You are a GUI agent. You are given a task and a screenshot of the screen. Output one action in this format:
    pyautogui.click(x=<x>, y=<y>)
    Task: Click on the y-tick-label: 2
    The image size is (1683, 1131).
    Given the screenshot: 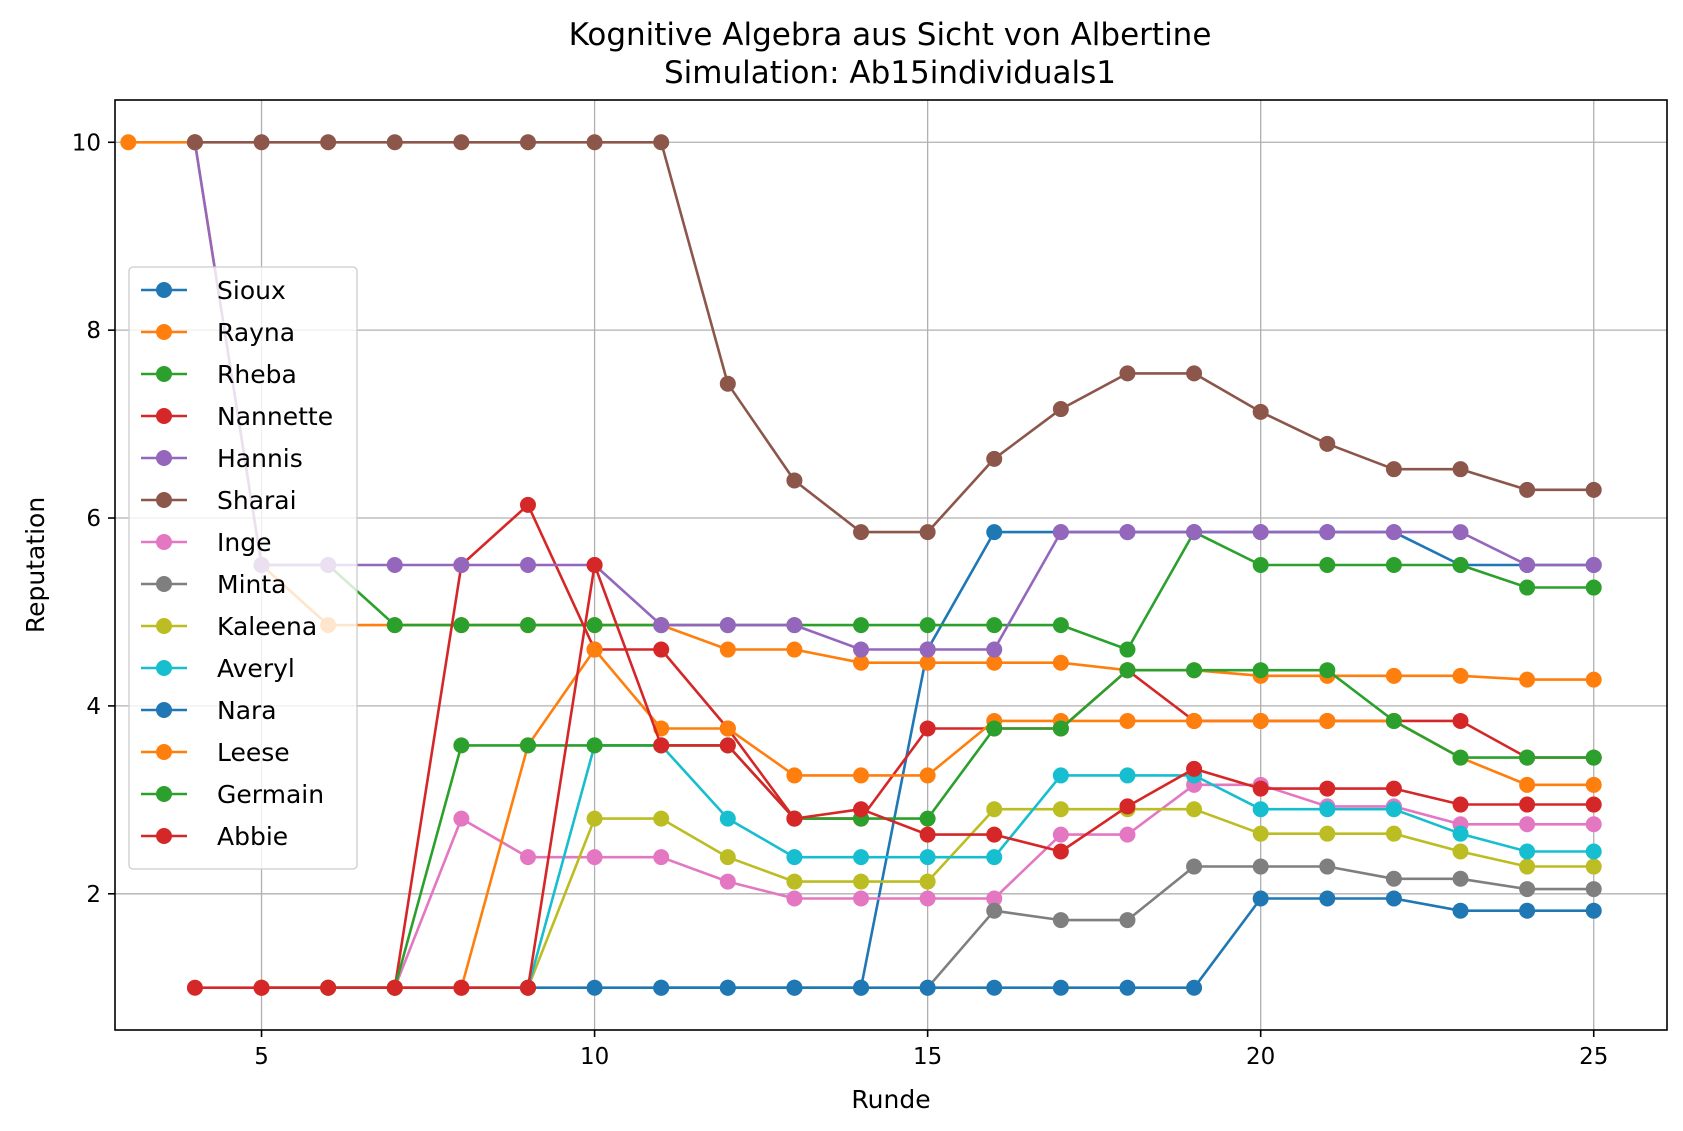 What is the action you would take?
    pyautogui.click(x=93, y=895)
    